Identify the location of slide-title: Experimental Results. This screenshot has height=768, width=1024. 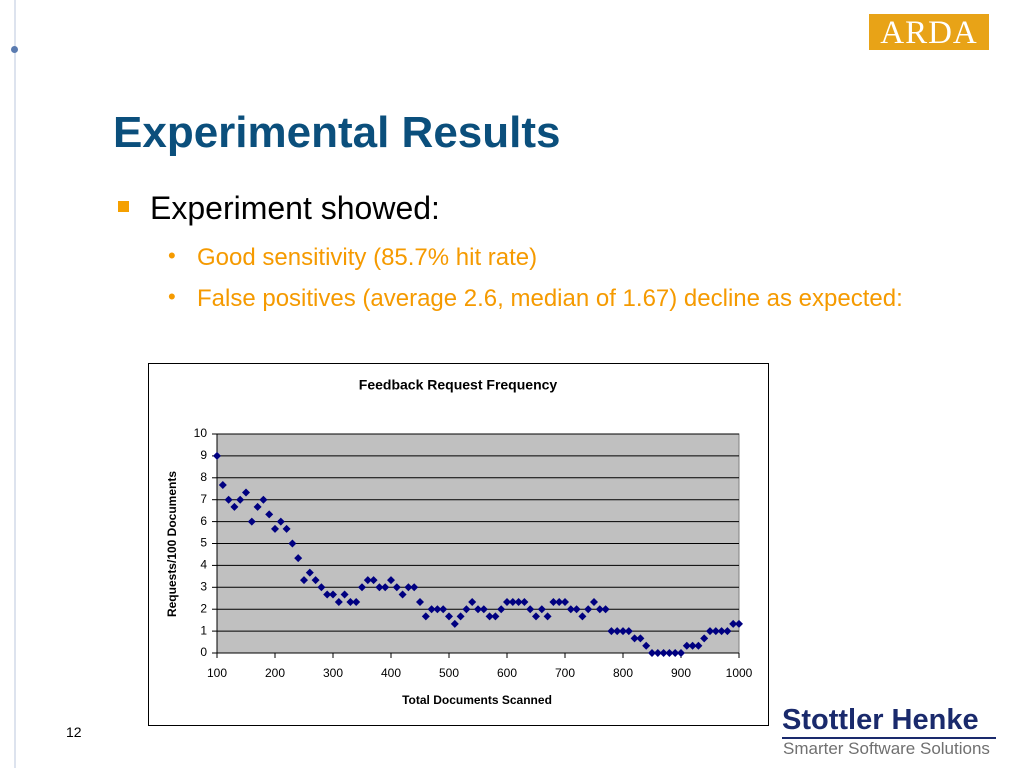
(337, 132).